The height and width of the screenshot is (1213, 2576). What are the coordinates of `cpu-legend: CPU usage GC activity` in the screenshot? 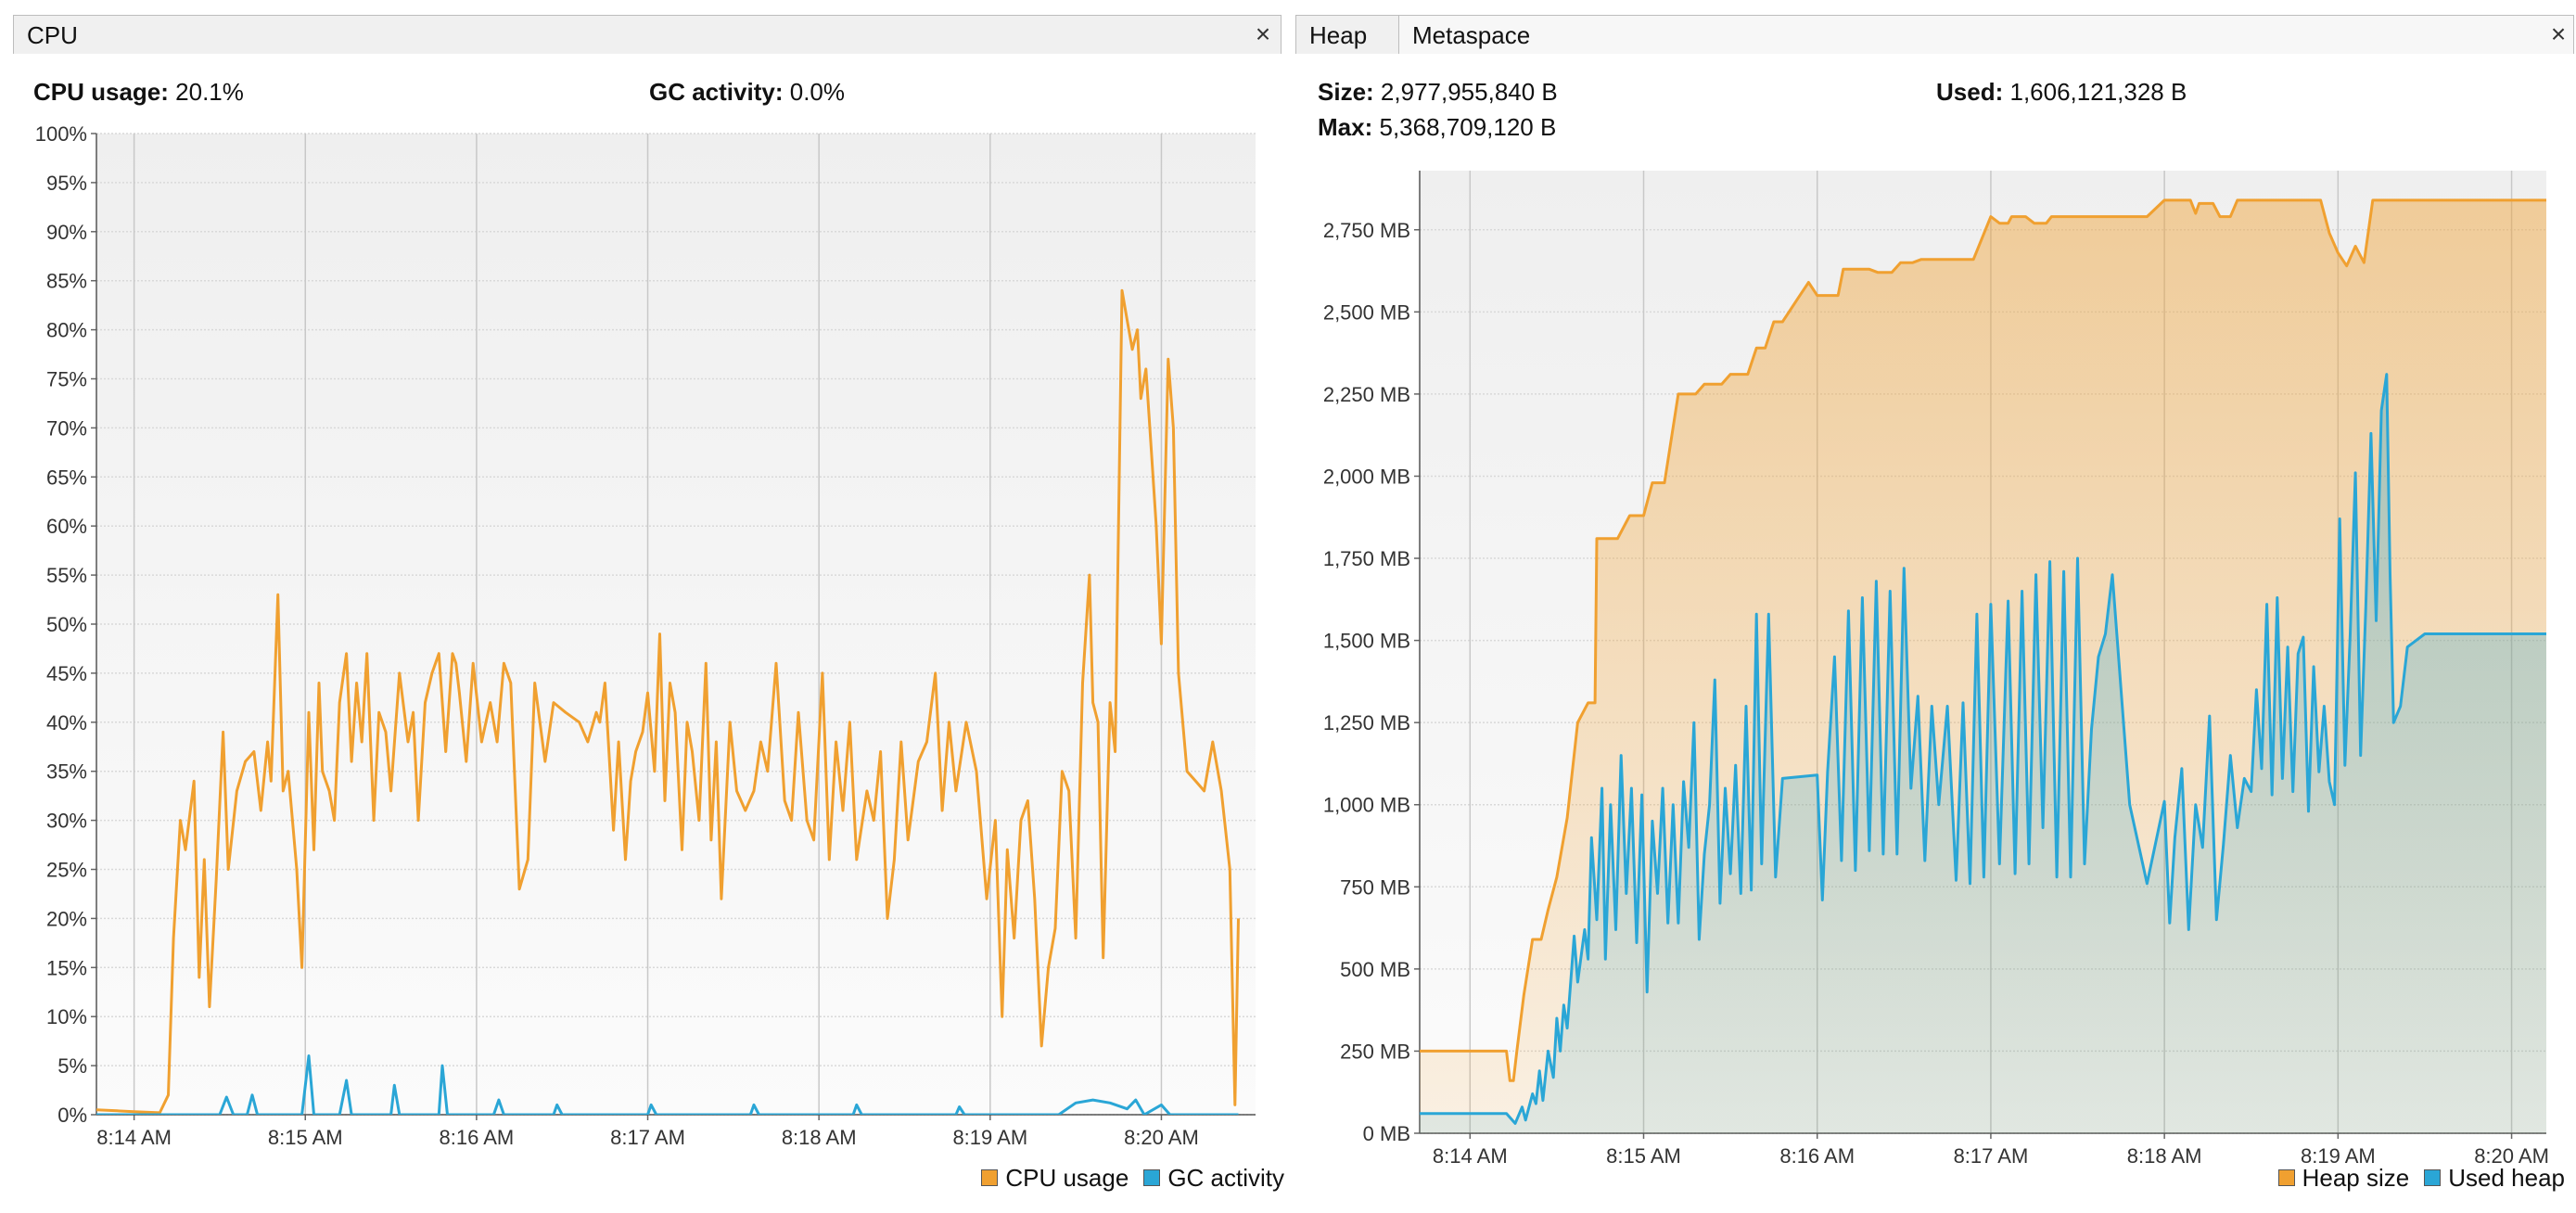 It's located at (1125, 1177).